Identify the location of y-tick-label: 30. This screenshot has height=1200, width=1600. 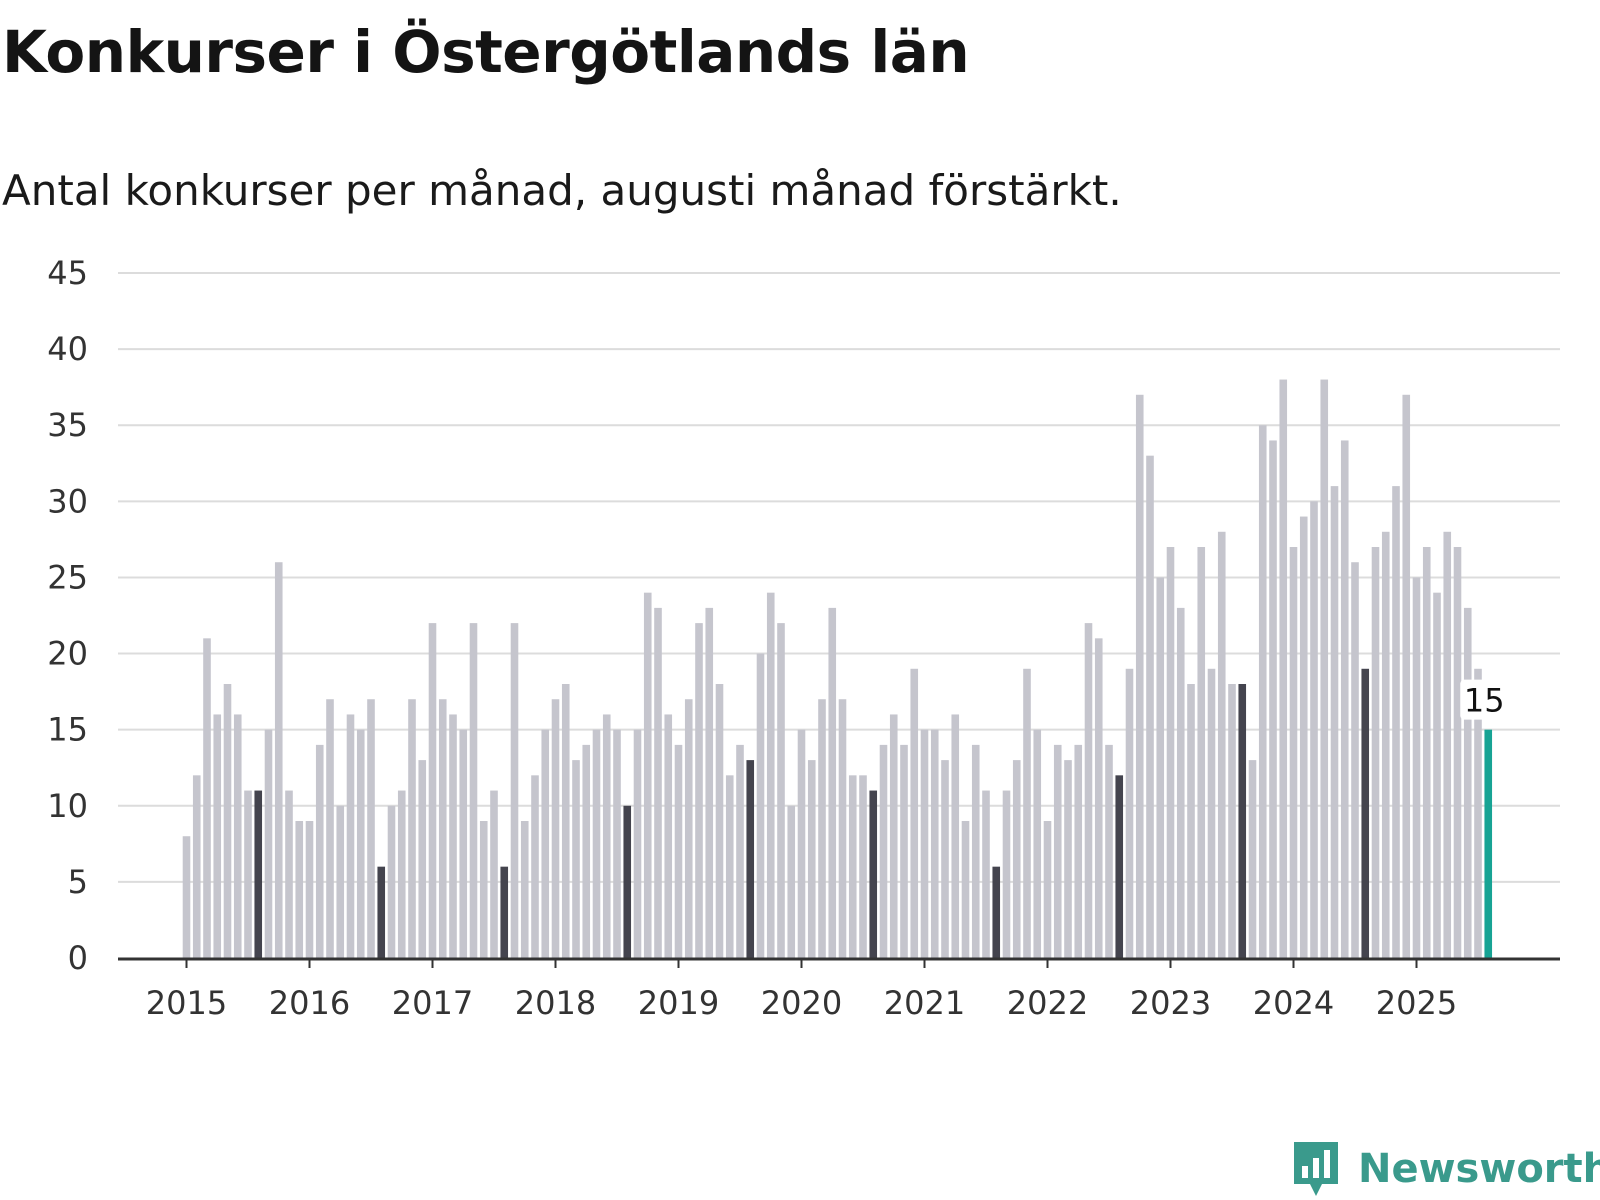
(67, 501).